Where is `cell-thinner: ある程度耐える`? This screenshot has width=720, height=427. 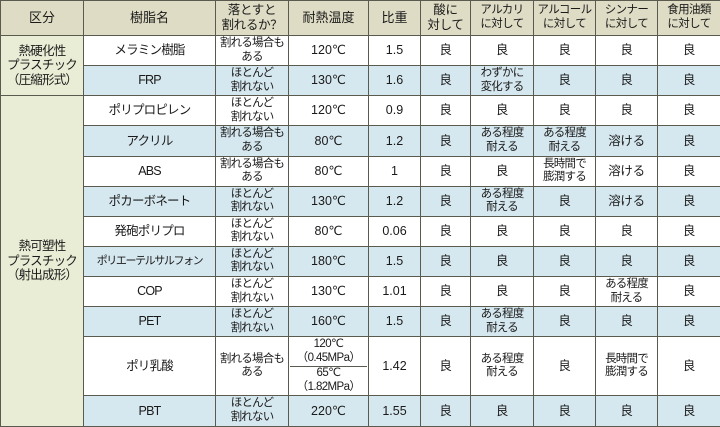
cell-thinner: ある程度耐える is located at coordinates (627, 292).